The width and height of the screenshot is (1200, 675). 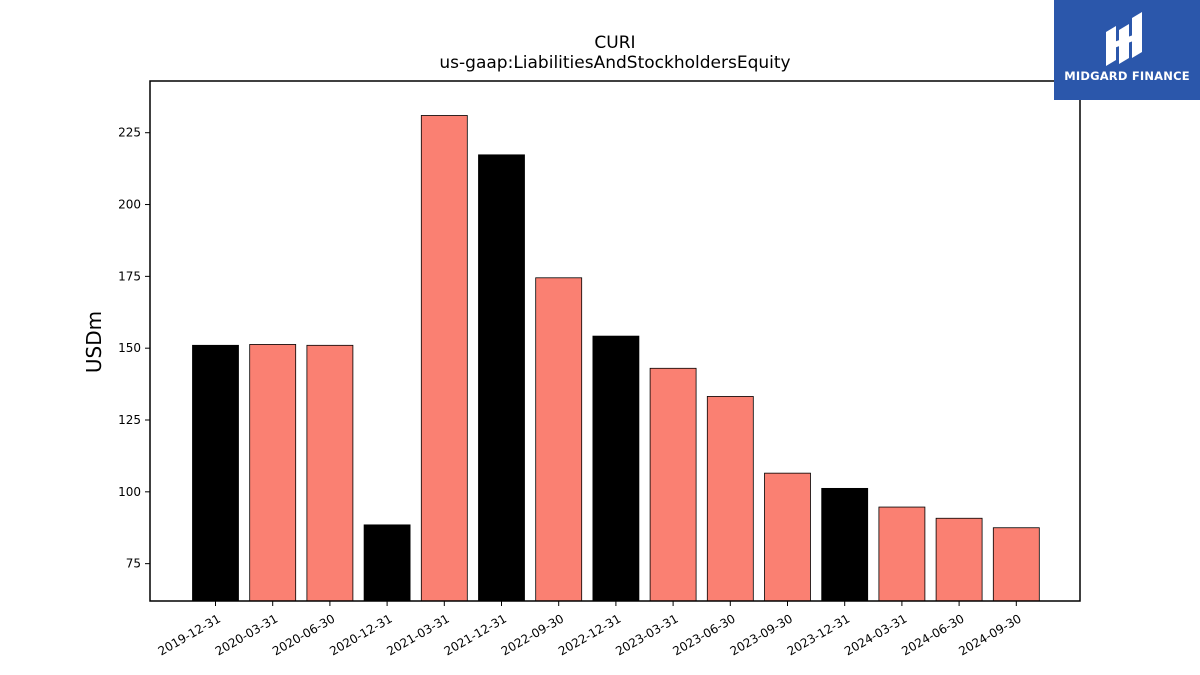 What do you see at coordinates (129, 420) in the screenshot?
I see `y-tick-label: 125` at bounding box center [129, 420].